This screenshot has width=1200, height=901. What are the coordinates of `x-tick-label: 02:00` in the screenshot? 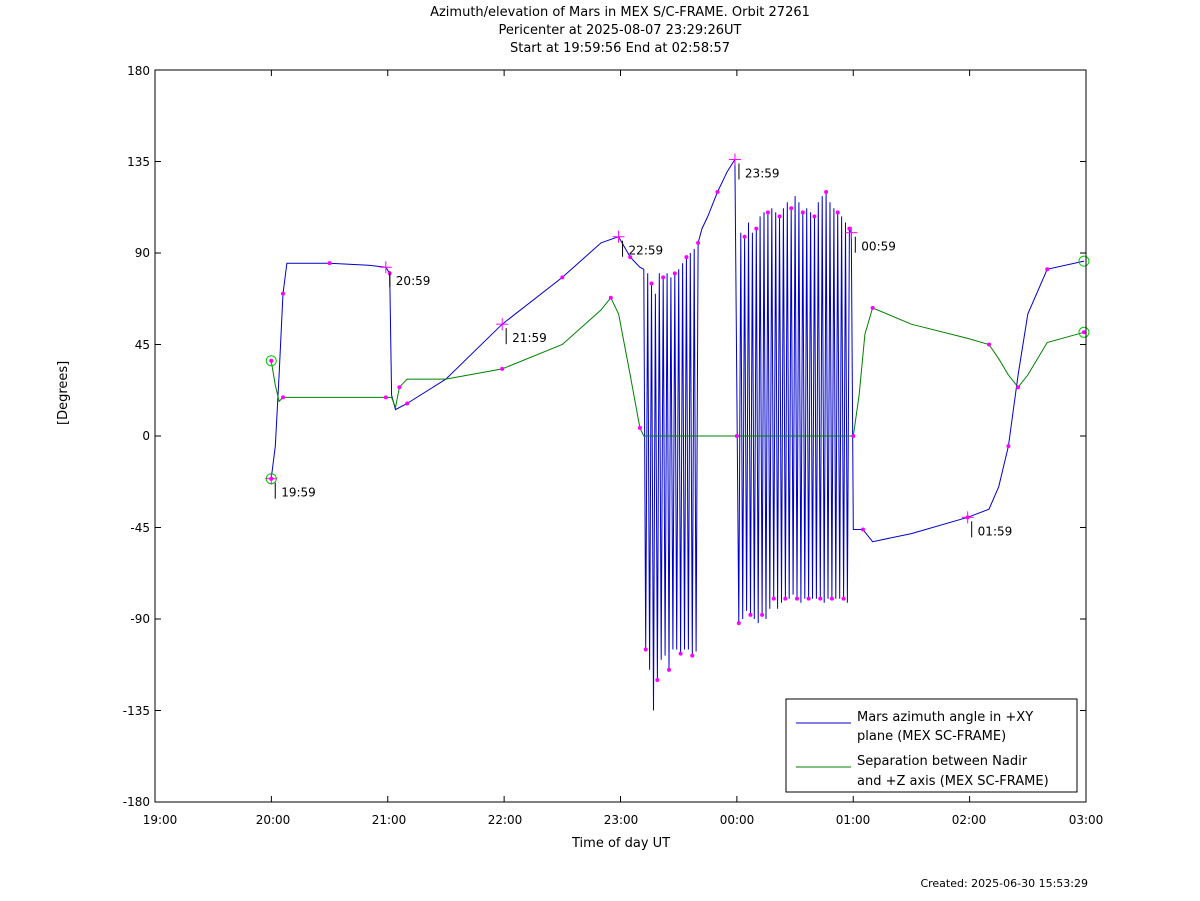 It's located at (969, 820).